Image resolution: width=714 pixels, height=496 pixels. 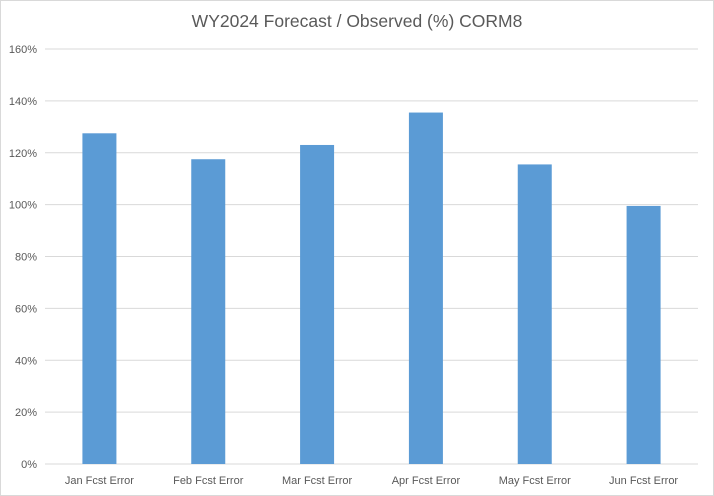 What do you see at coordinates (26, 309) in the screenshot?
I see `y-tick-label: 60%` at bounding box center [26, 309].